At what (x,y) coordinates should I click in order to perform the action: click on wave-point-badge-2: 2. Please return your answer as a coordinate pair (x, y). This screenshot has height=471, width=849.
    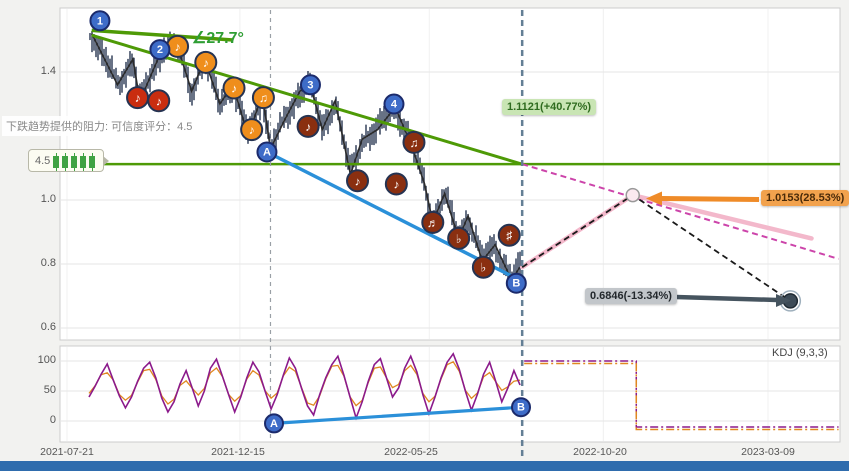
    Looking at the image, I should click on (160, 50).